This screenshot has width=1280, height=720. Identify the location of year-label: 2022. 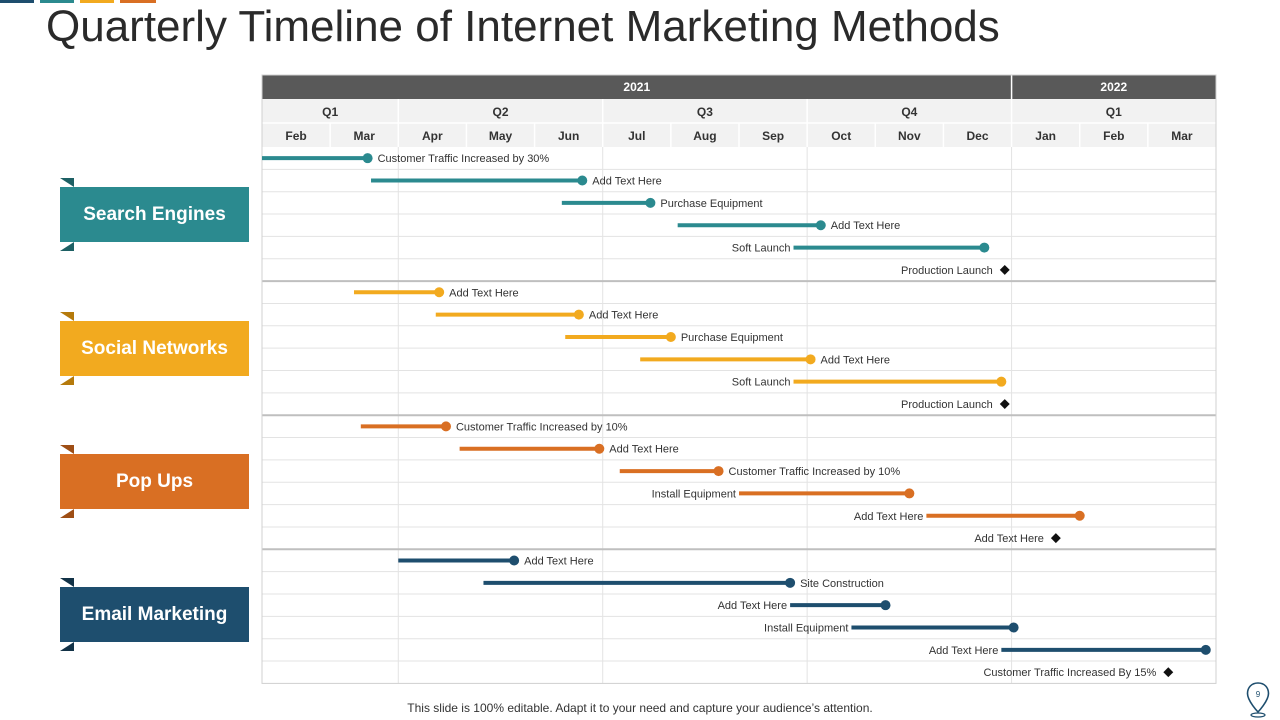
(1113, 87).